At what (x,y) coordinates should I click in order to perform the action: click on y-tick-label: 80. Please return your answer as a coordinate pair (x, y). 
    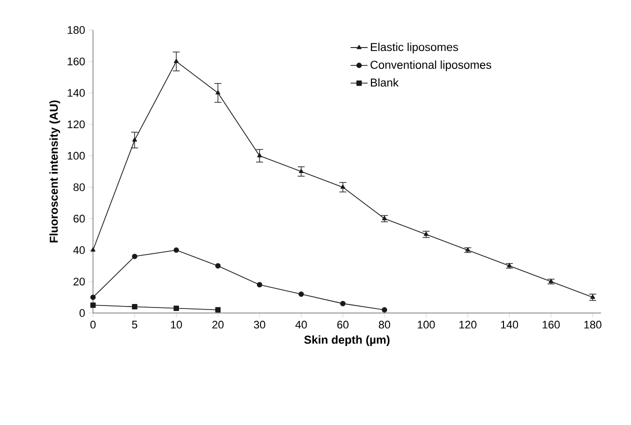
    Looking at the image, I should click on (79, 187).